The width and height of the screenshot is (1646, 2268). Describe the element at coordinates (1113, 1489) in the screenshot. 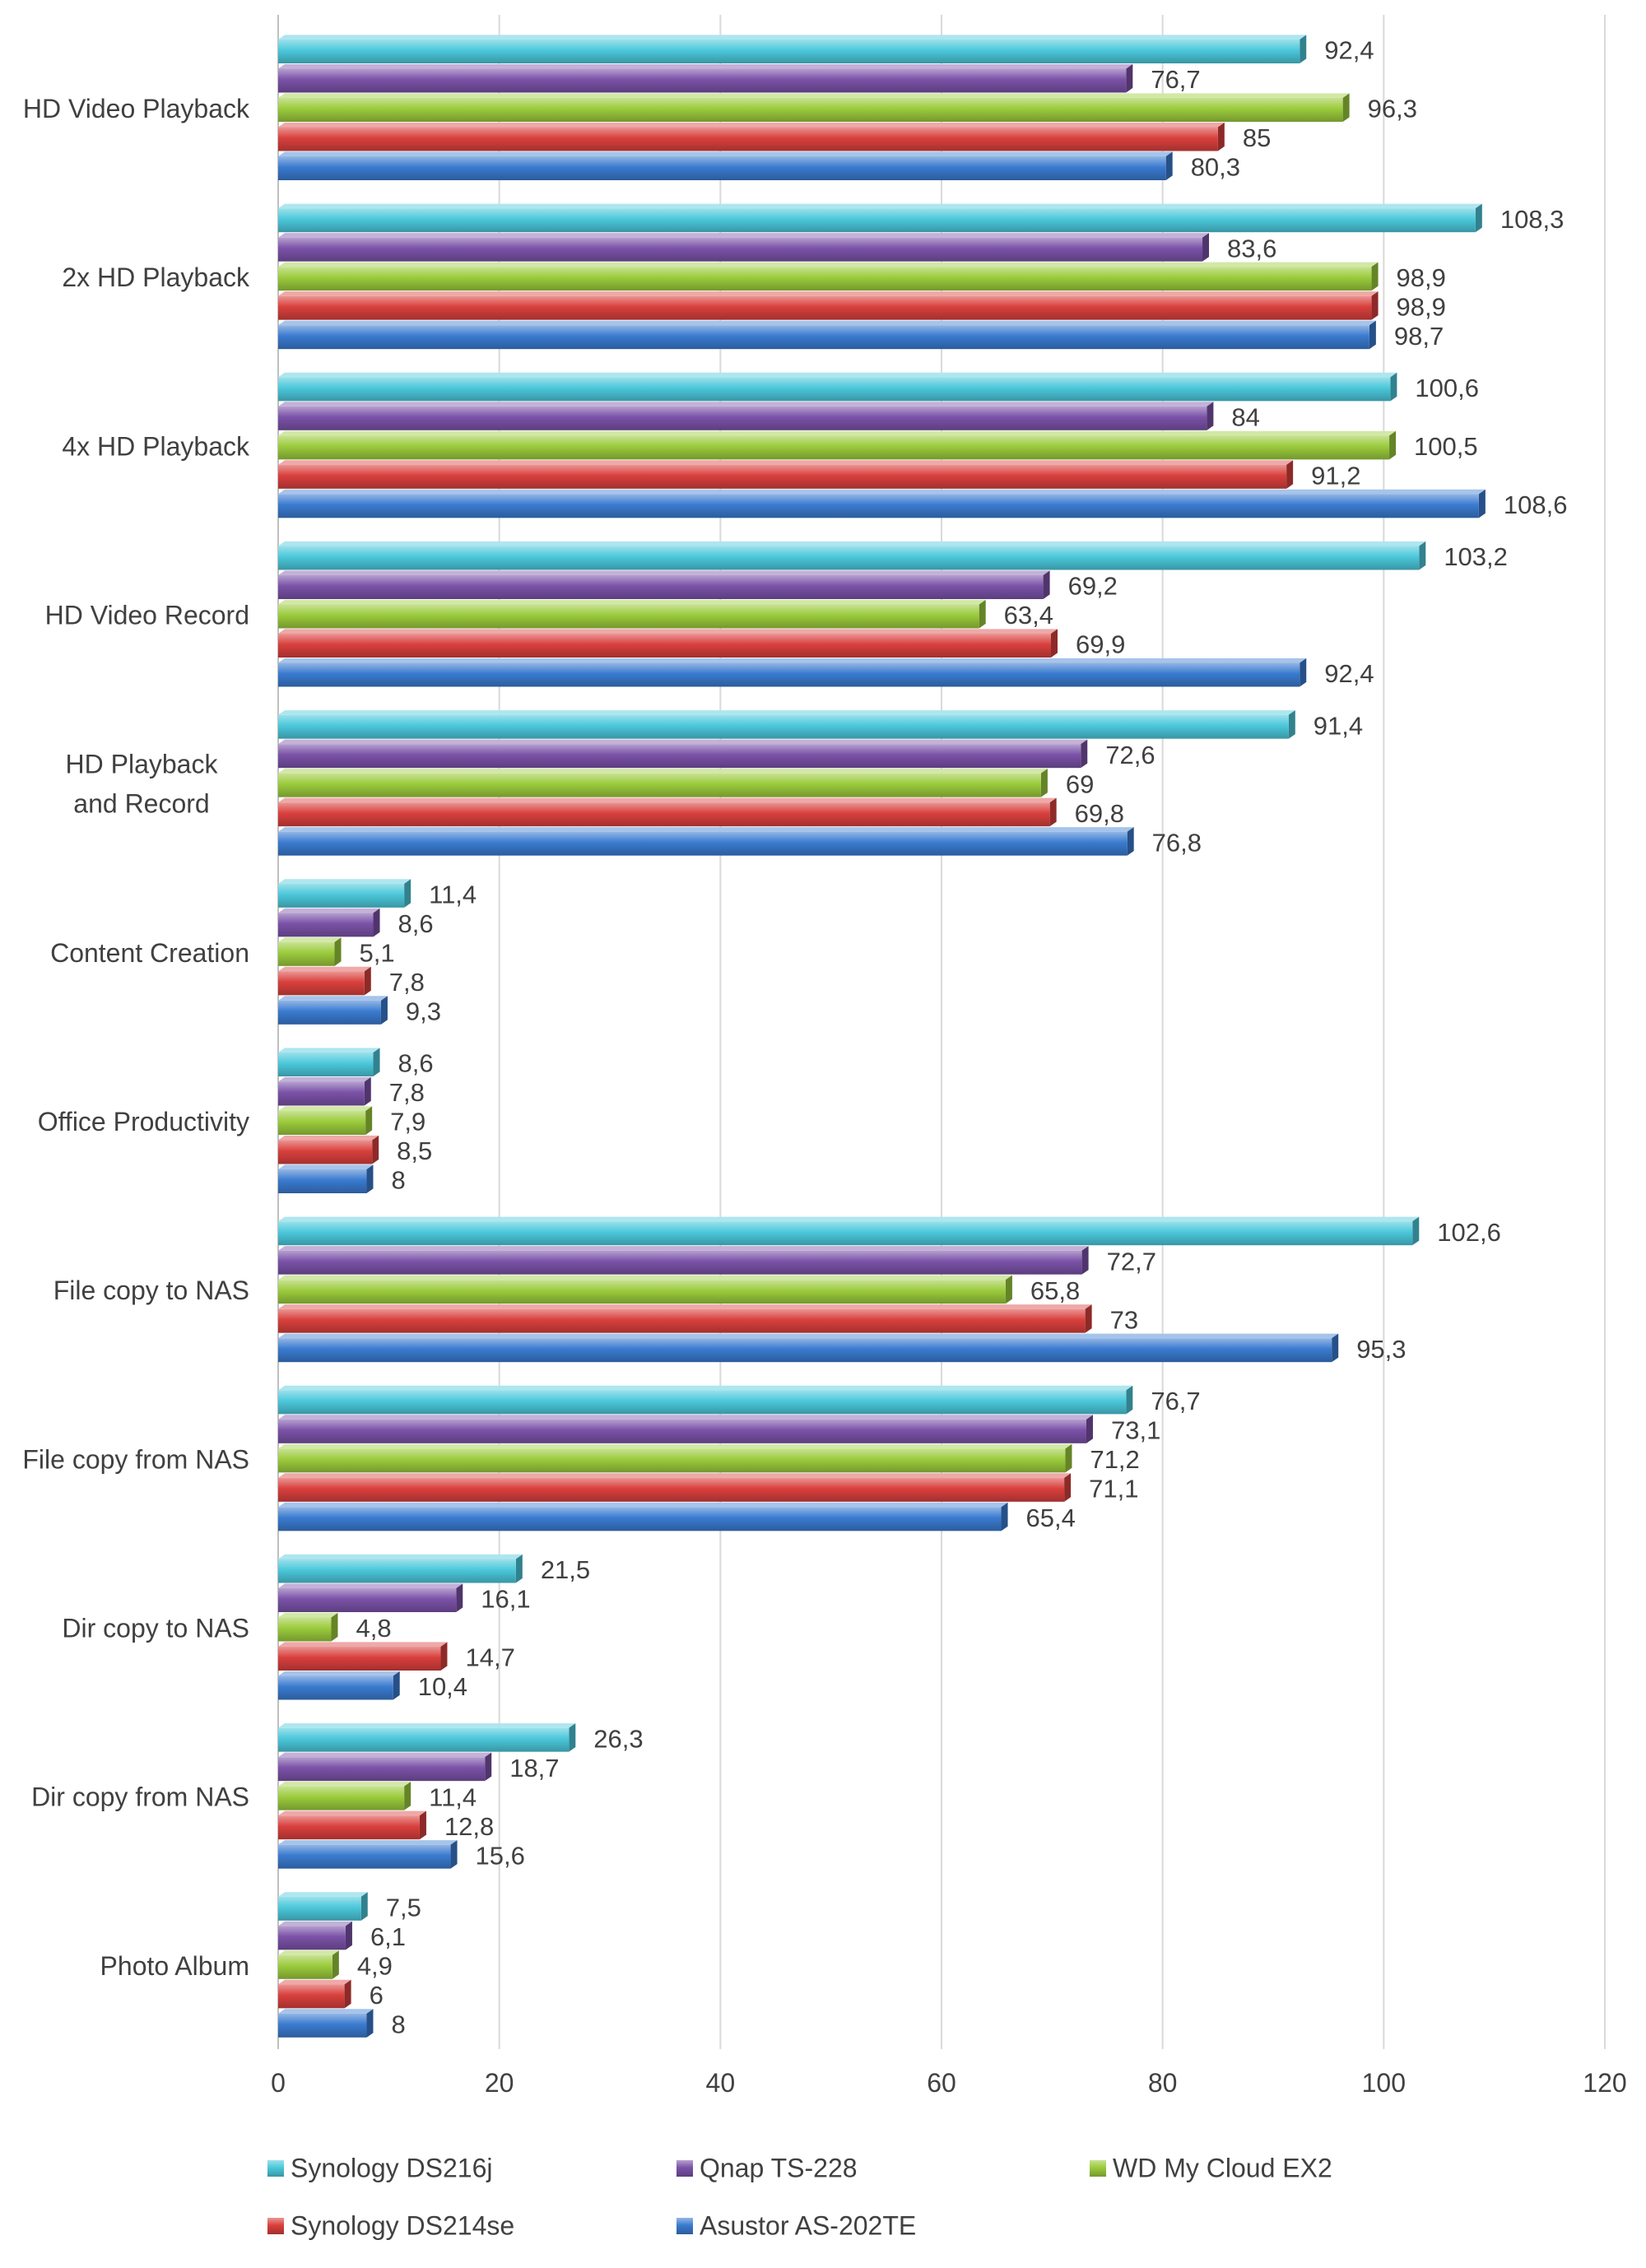

I see `data-label: 71,1` at that location.